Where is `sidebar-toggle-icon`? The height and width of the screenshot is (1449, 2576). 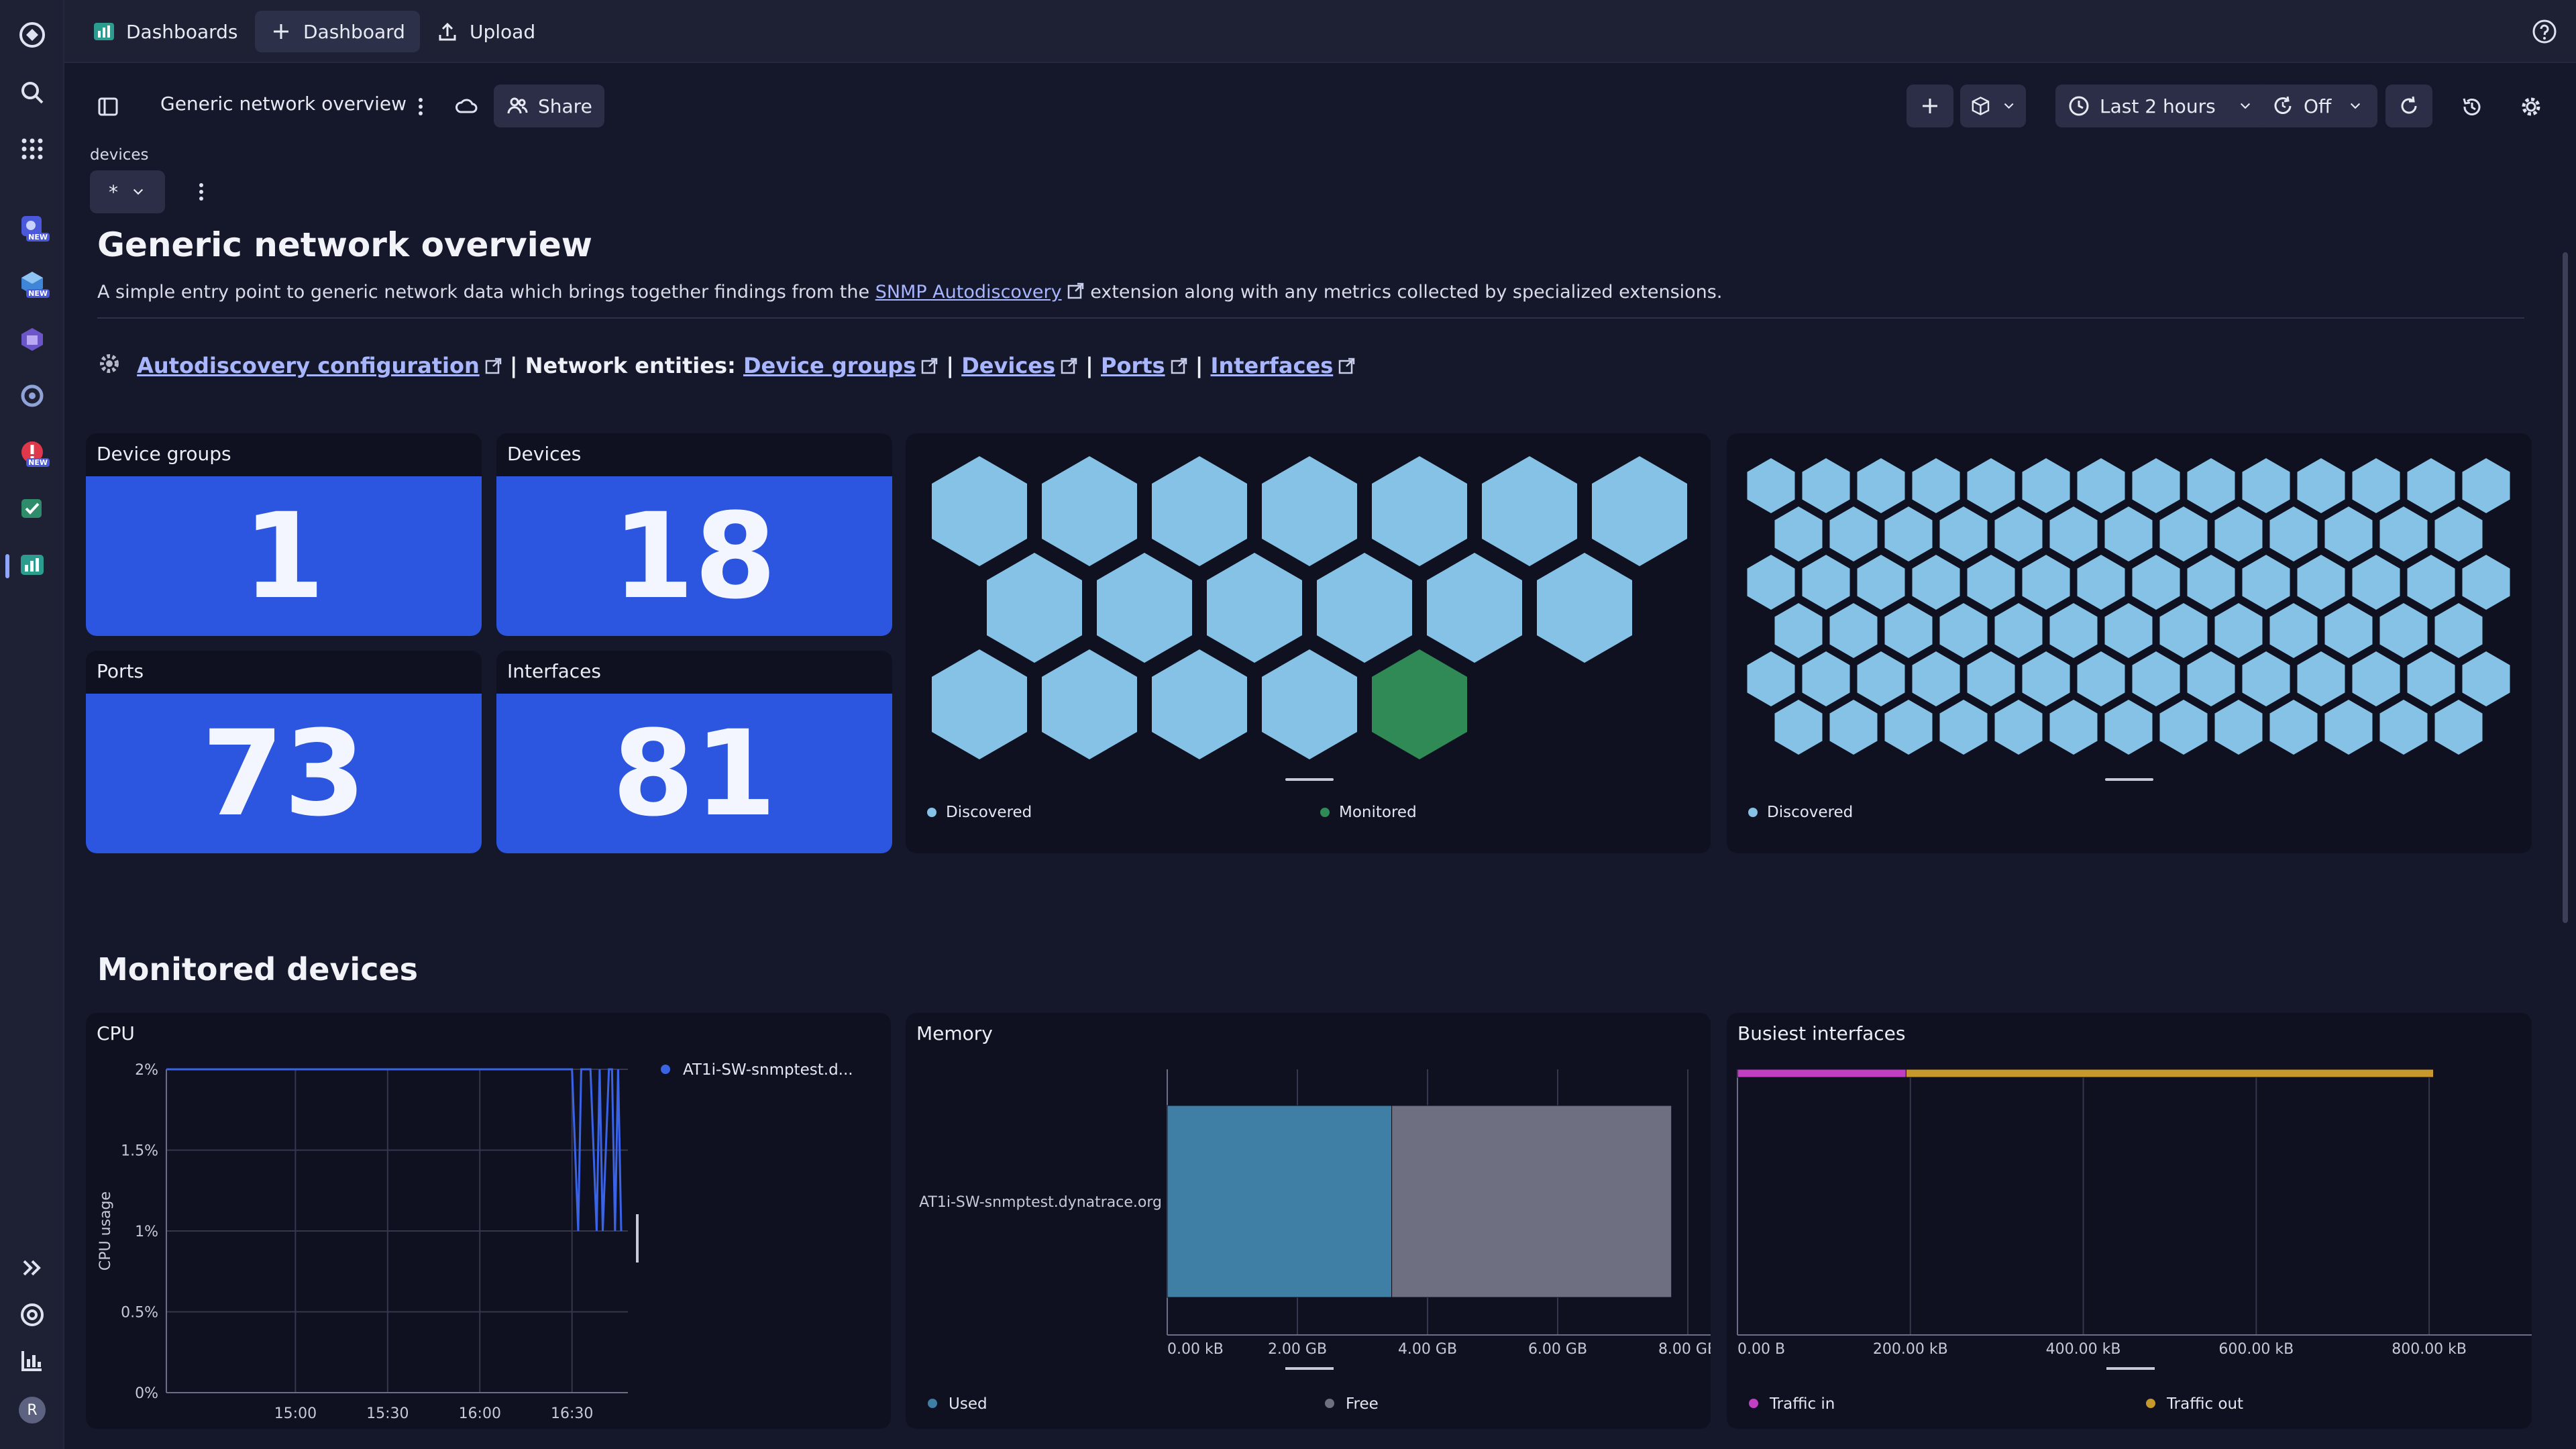 sidebar-toggle-icon is located at coordinates (108, 106).